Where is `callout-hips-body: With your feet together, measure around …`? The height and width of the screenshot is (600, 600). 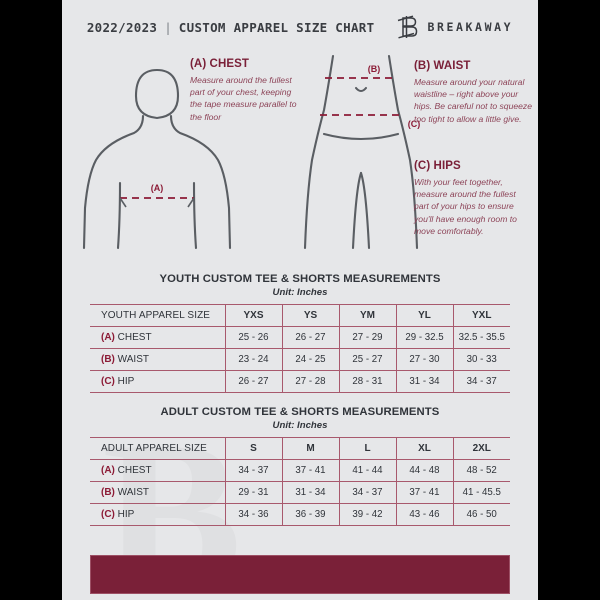
callout-hips-body: With your feet together, measure around … is located at coordinates (465, 206).